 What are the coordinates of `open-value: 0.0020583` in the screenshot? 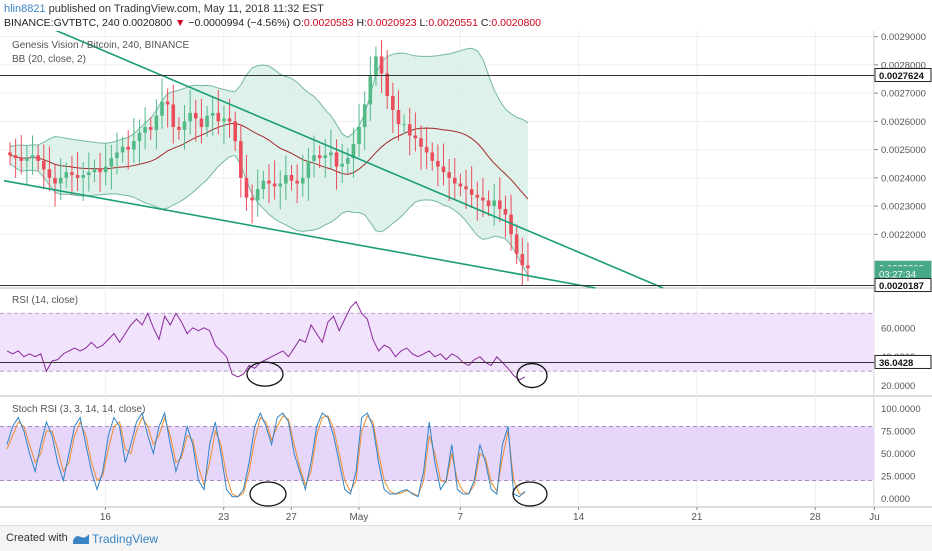 It's located at (328, 23).